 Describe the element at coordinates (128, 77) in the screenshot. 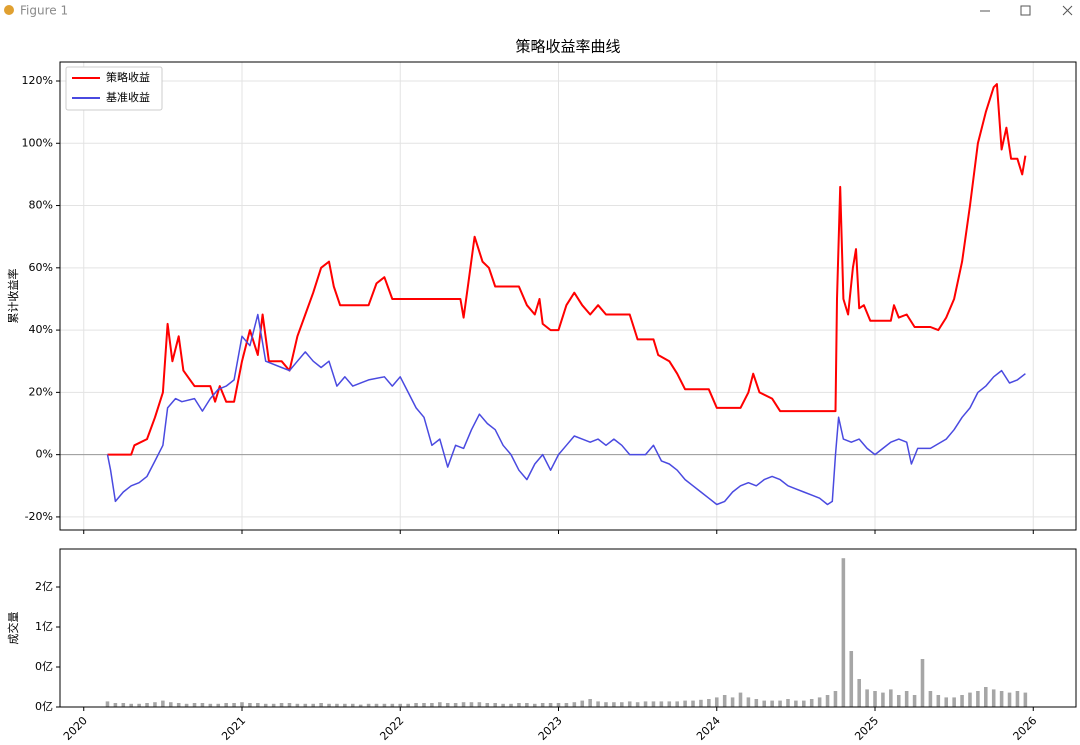

I see `legend-label: 策略收益` at that location.